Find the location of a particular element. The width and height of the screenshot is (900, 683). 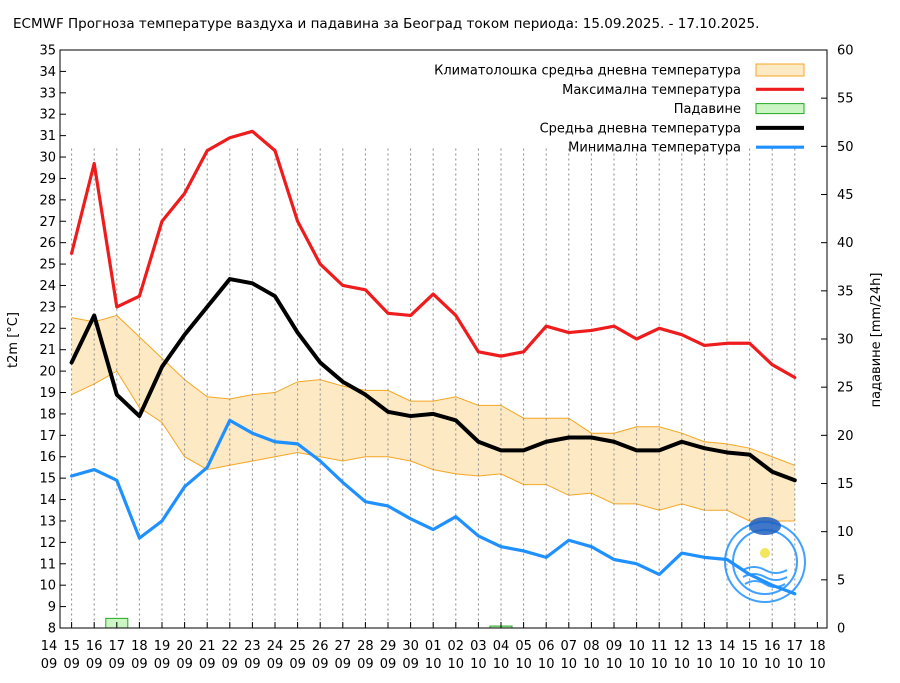

x-tick-day: 21 is located at coordinates (207, 646).